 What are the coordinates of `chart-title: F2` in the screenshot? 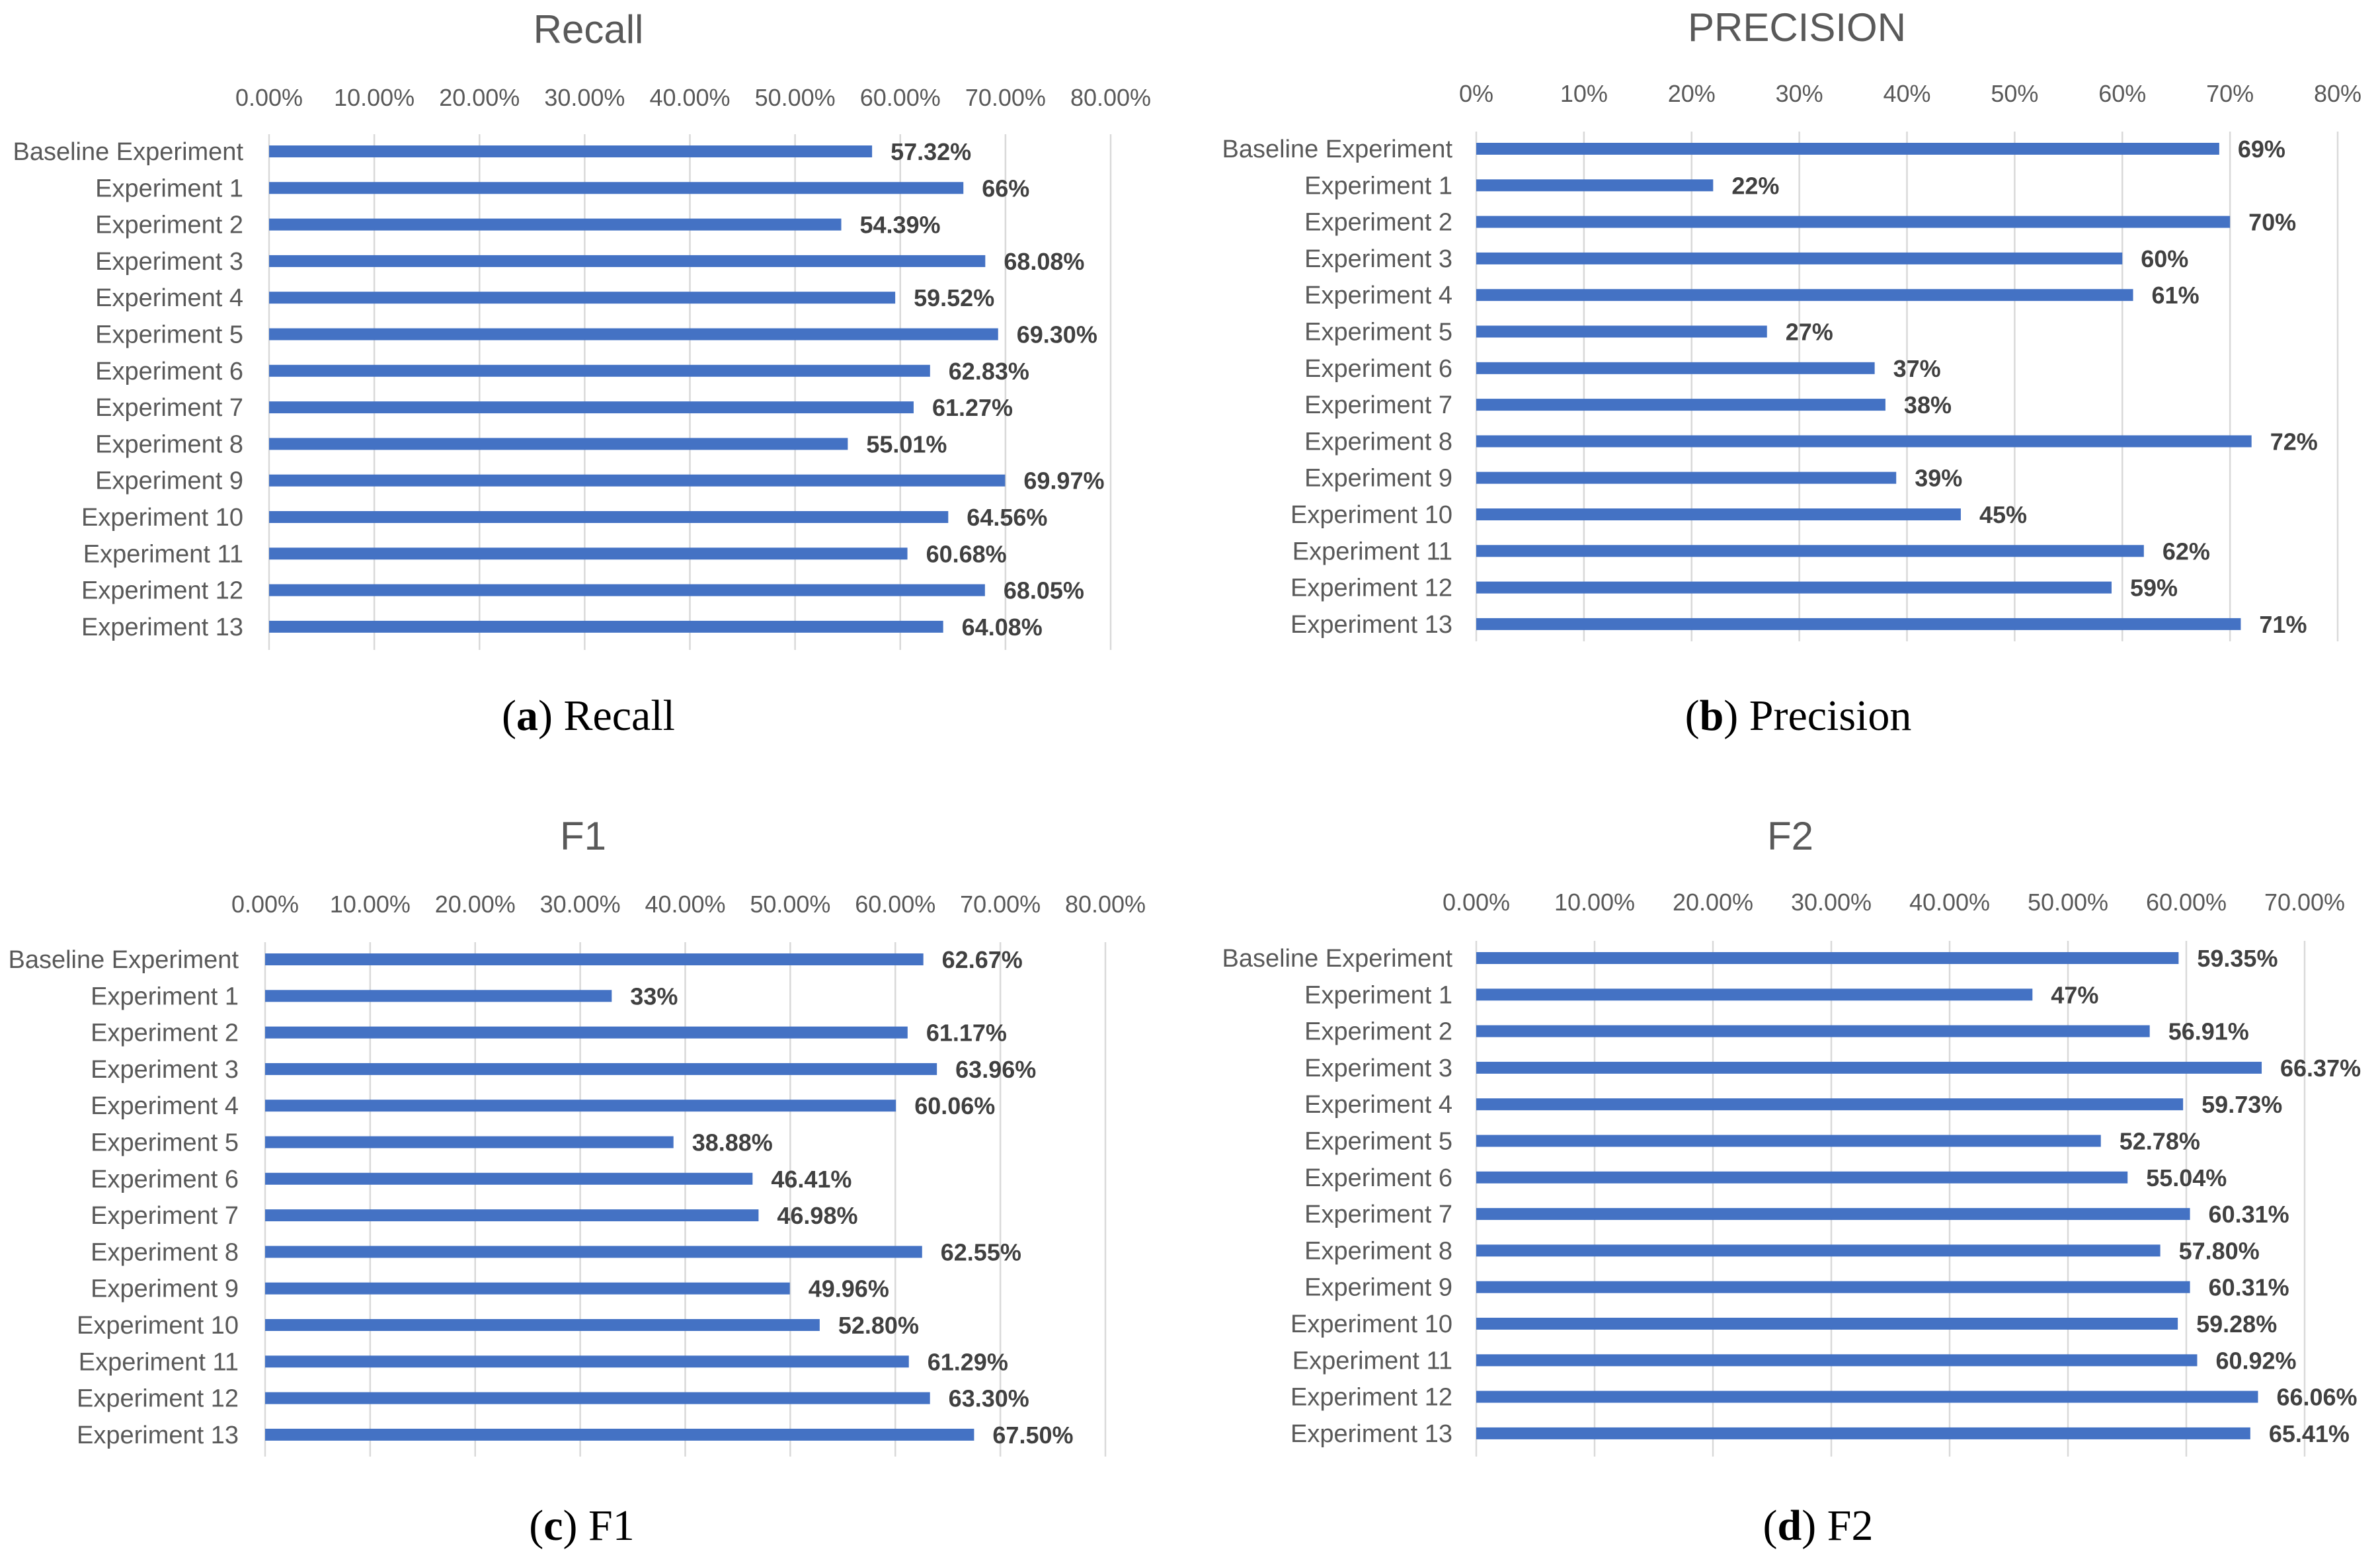 It's located at (1790, 836).